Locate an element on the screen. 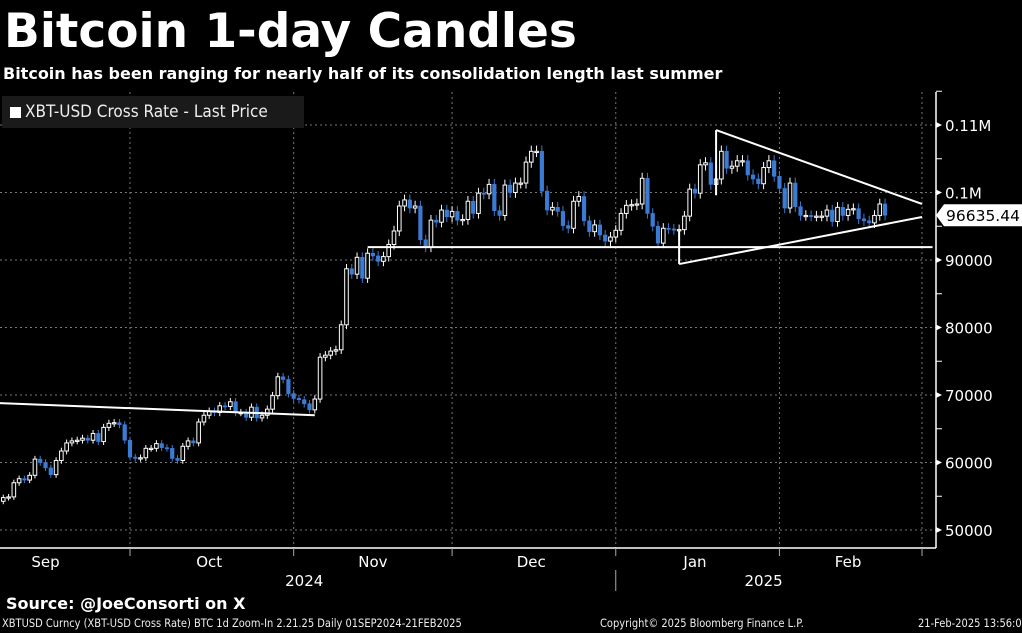  y-tick-label: 60000 is located at coordinates (969, 464).